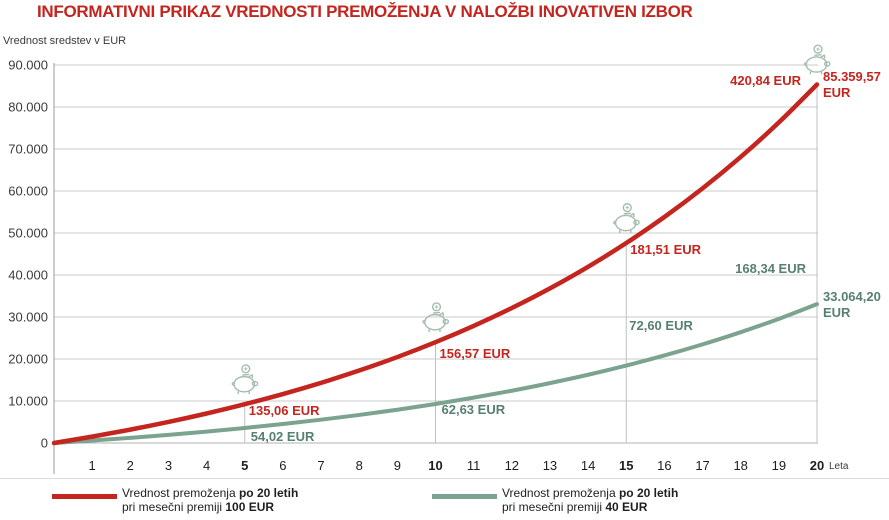 The width and height of the screenshot is (889, 520). Describe the element at coordinates (702, 465) in the screenshot. I see `x-tick-label: 17` at that location.